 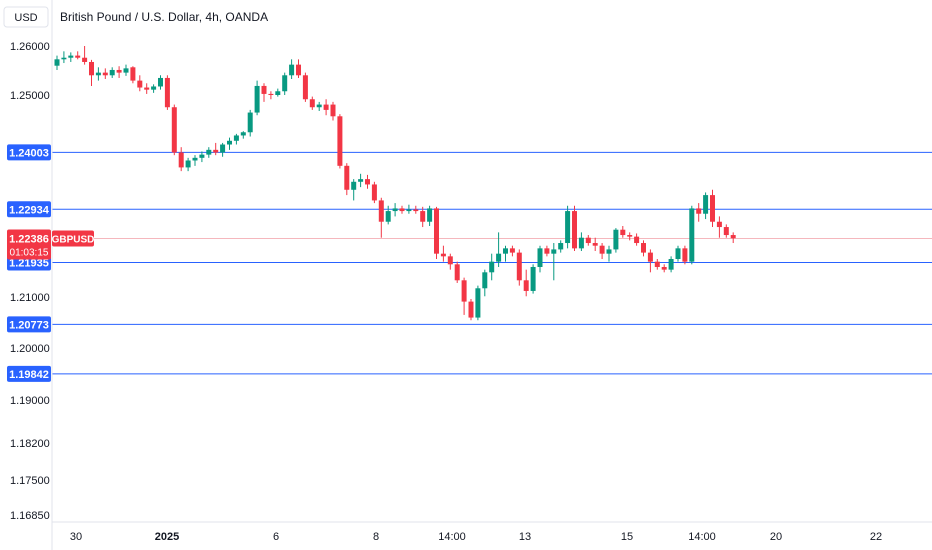 I want to click on currency-button: USD, so click(x=26, y=17).